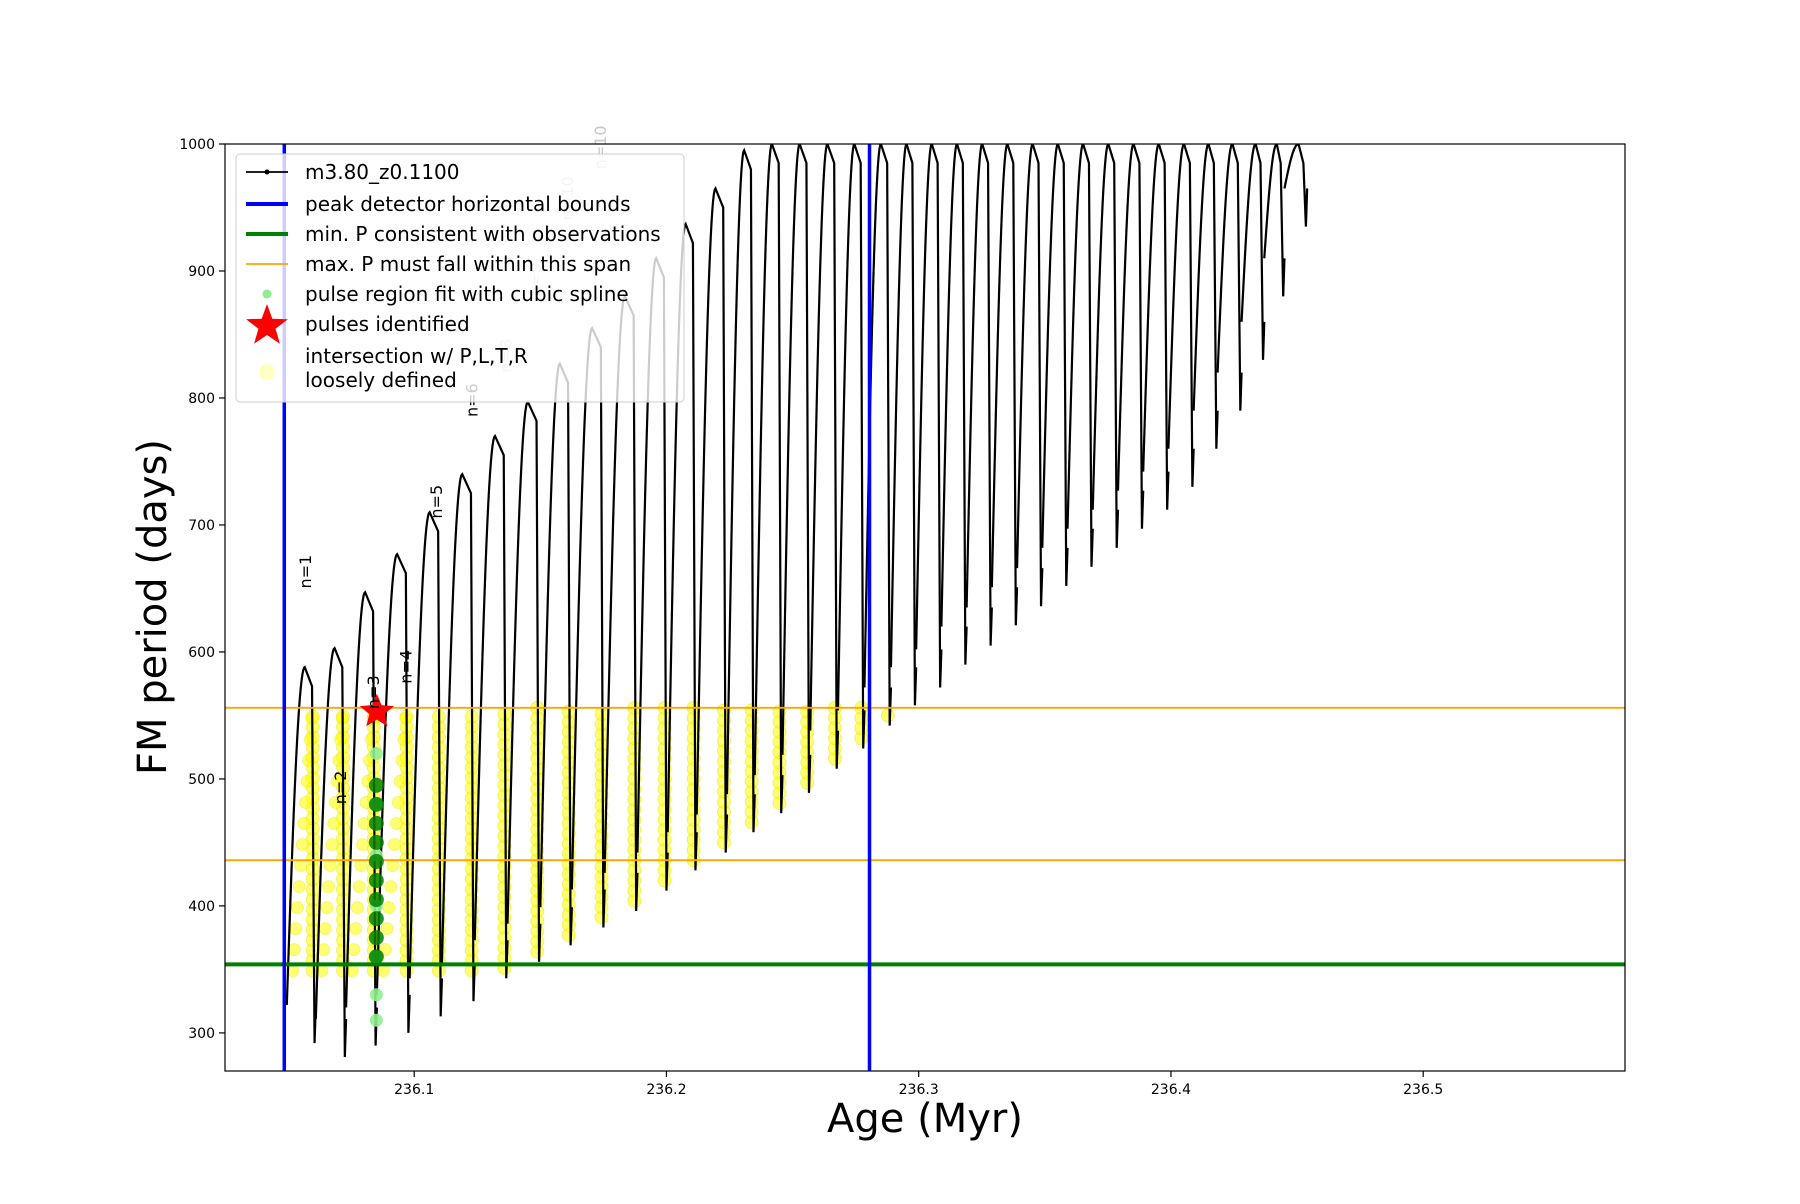  What do you see at coordinates (267, 324) in the screenshot?
I see `legend-handle-star` at bounding box center [267, 324].